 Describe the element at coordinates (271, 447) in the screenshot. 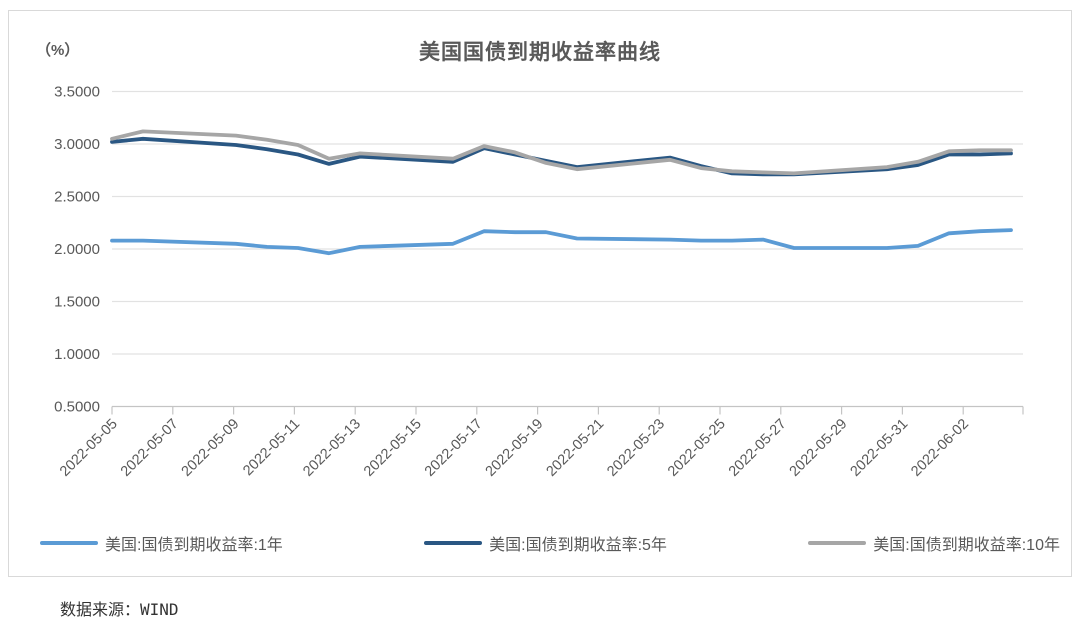

I see `x-tick-label: 2022-05-11` at that location.